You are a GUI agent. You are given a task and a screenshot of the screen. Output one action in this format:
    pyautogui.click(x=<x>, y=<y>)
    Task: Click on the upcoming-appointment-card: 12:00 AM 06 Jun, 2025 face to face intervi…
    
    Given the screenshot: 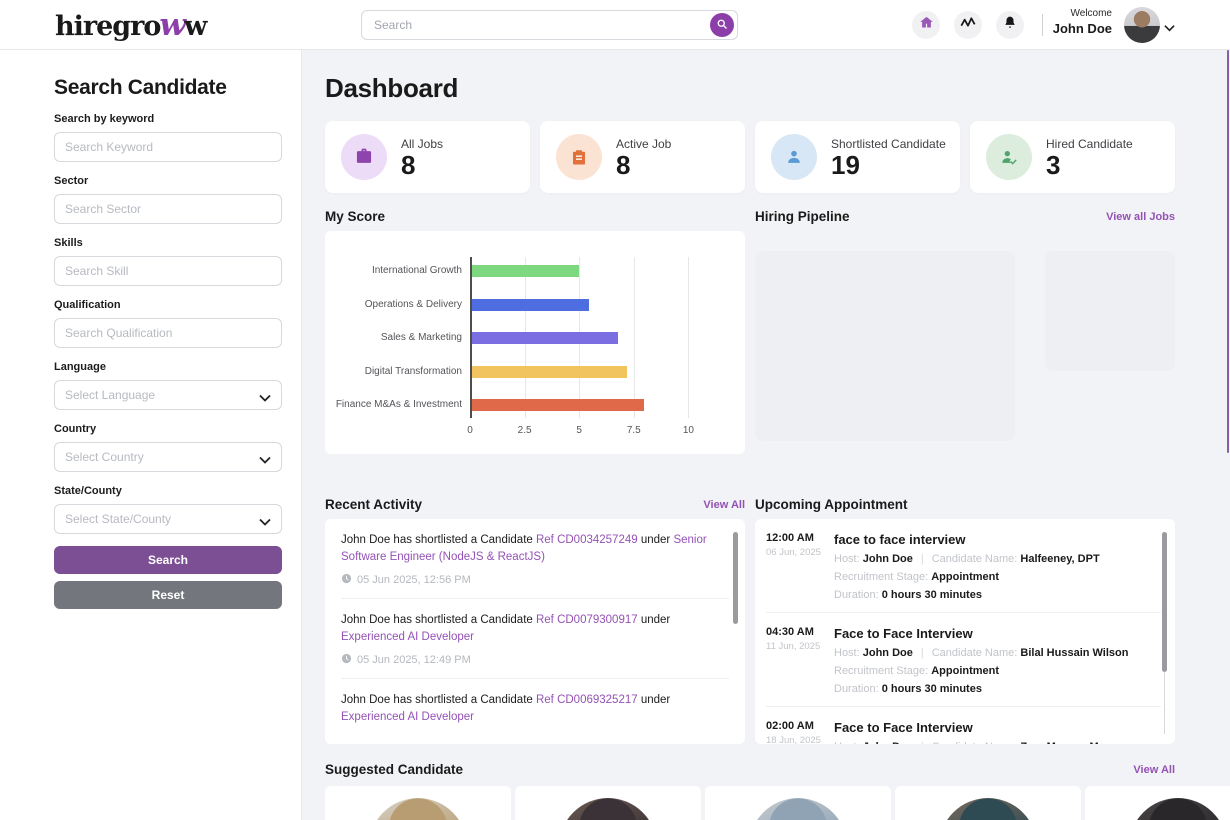 What is the action you would take?
    pyautogui.click(x=965, y=631)
    